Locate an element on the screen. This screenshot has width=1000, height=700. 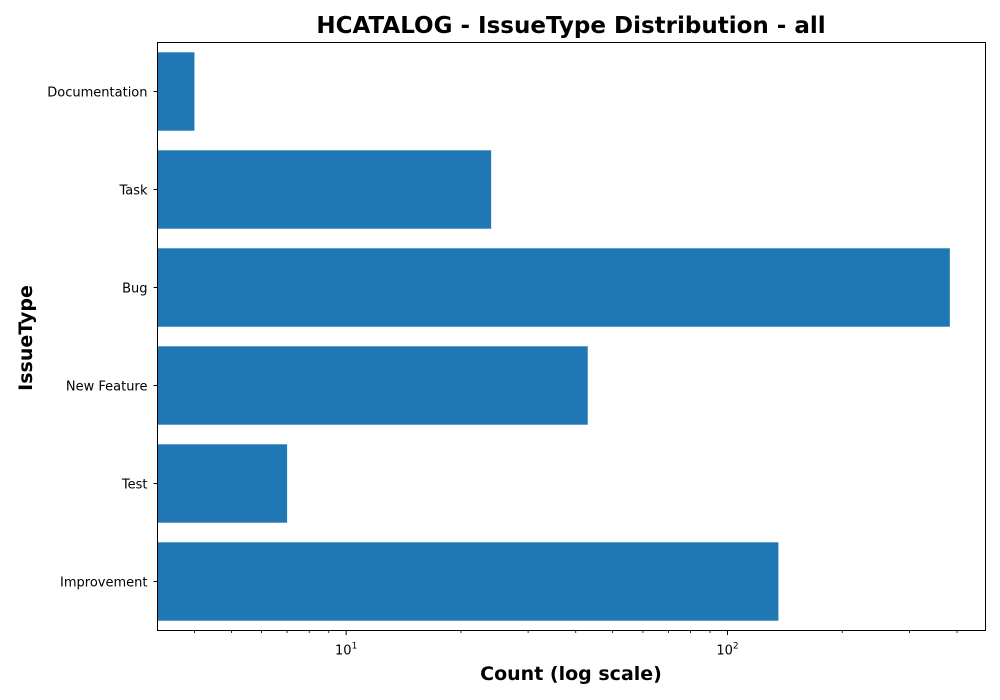
chart-title: HCATALOG - IssueType Distribution - all is located at coordinates (570, 26).